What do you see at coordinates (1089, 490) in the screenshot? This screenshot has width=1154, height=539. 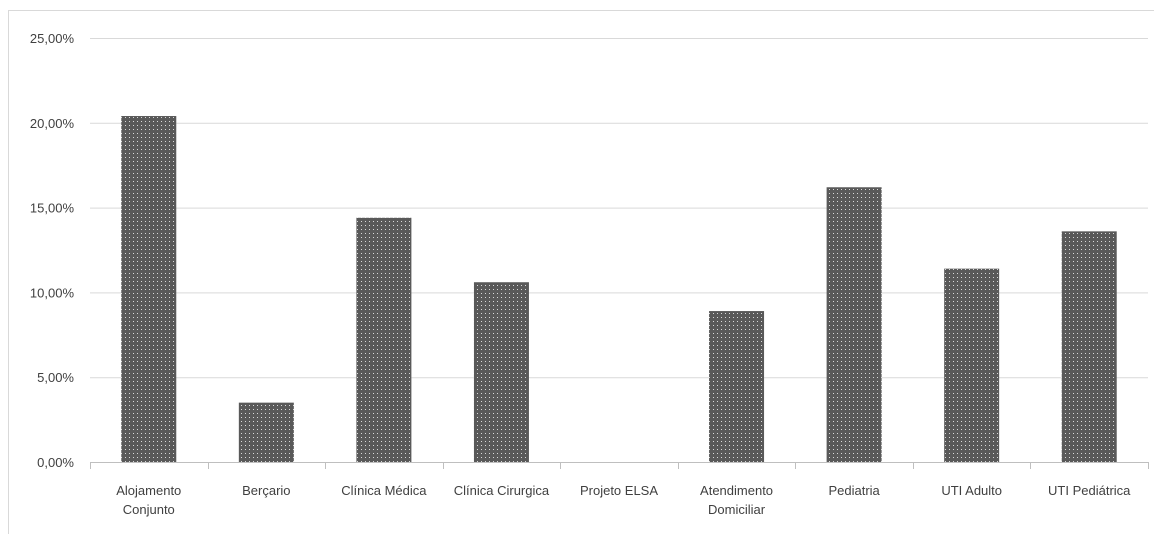 I see `x-tick-label: UTI Pediátrica` at bounding box center [1089, 490].